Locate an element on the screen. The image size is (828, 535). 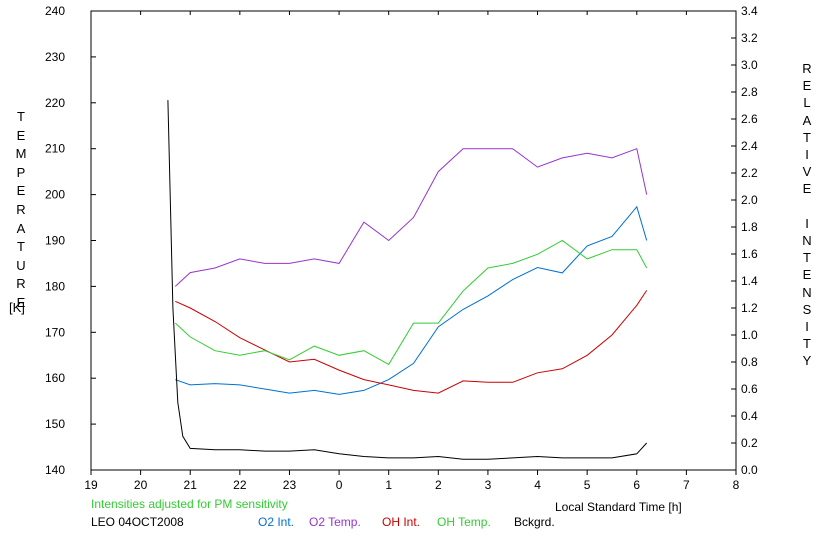
y-right-tick-label: 3.4 is located at coordinates (749, 11).